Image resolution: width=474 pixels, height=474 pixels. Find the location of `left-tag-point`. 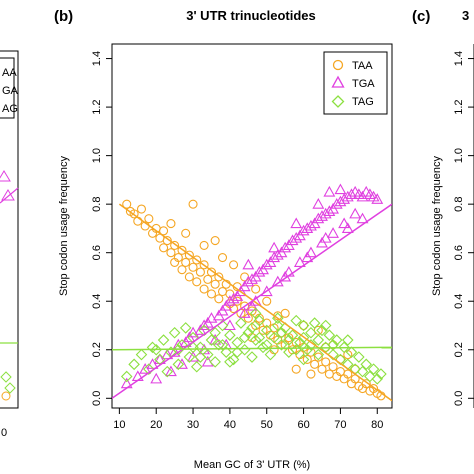

left-tag-point is located at coordinates (10, 388).